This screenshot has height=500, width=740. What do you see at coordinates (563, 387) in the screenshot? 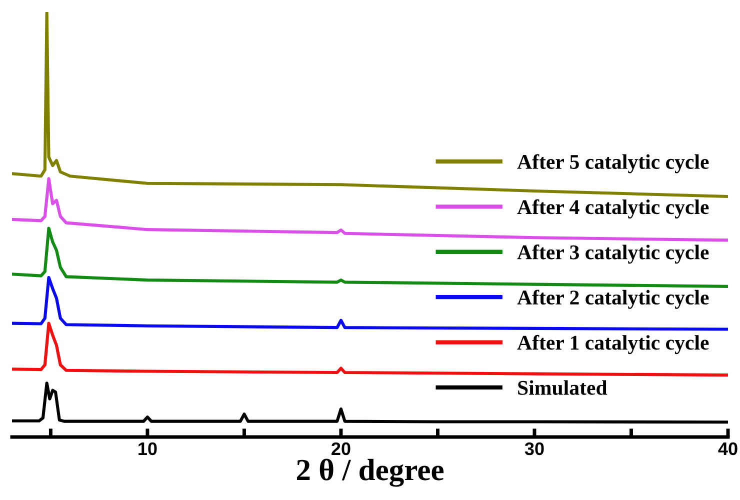
I see `legend-label: Simulated` at bounding box center [563, 387].